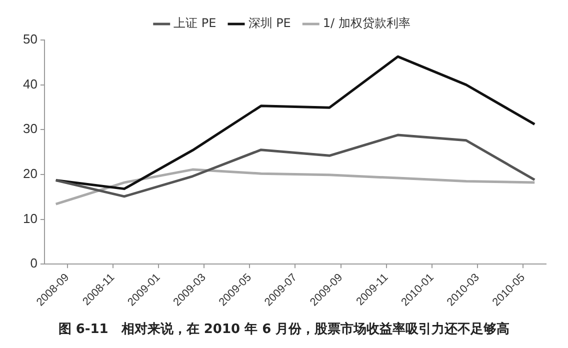 Image resolution: width=568 pixels, height=348 pixels. I want to click on y-tick-label: 0, so click(34, 263).